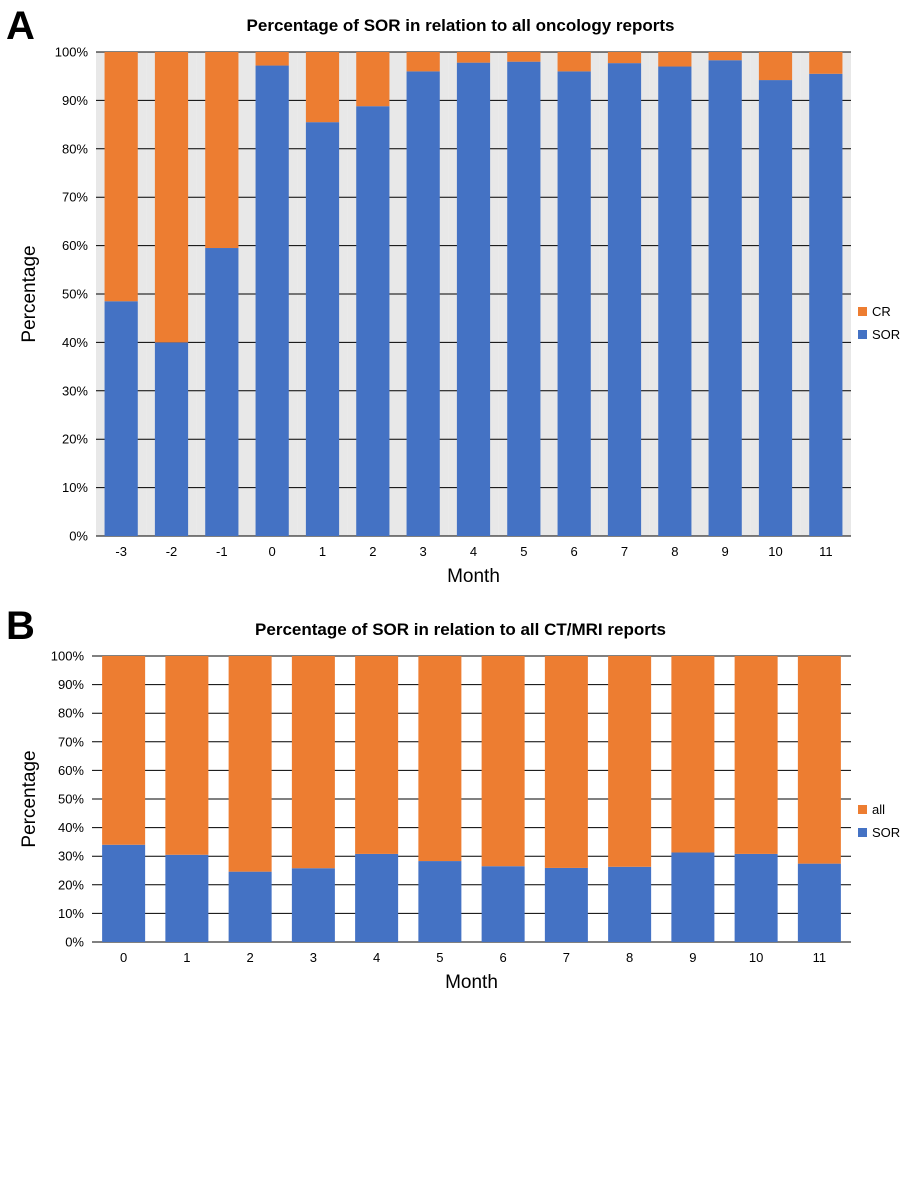 This screenshot has width=921, height=1193. I want to click on y-tick-label: 80%, so click(75, 148).